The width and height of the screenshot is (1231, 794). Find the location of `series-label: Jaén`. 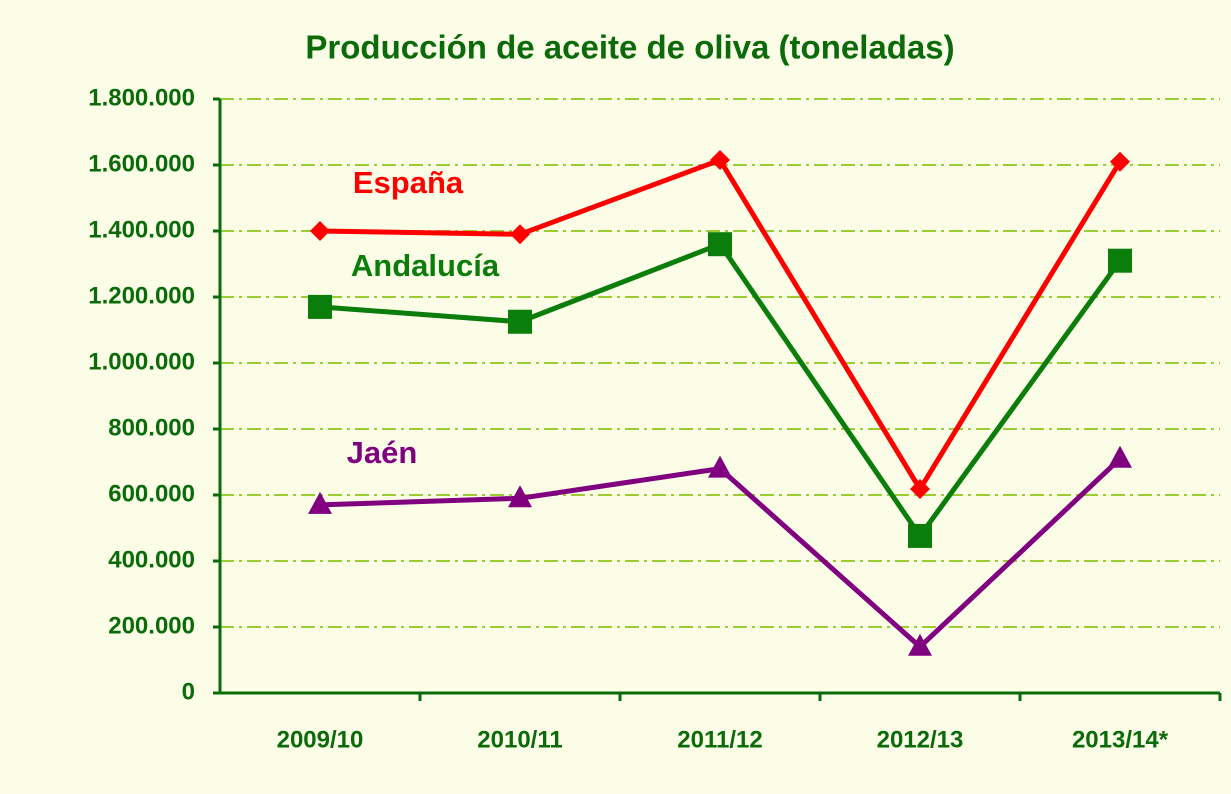

series-label: Jaén is located at coordinates (382, 452).